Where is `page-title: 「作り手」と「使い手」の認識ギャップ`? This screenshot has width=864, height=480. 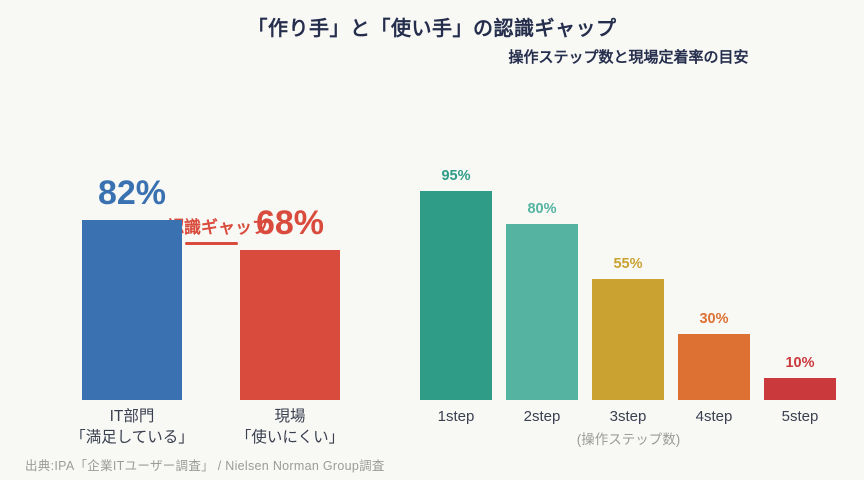
page-title: 「作り手」と「使い手」の認識ギャップ is located at coordinates (432, 29).